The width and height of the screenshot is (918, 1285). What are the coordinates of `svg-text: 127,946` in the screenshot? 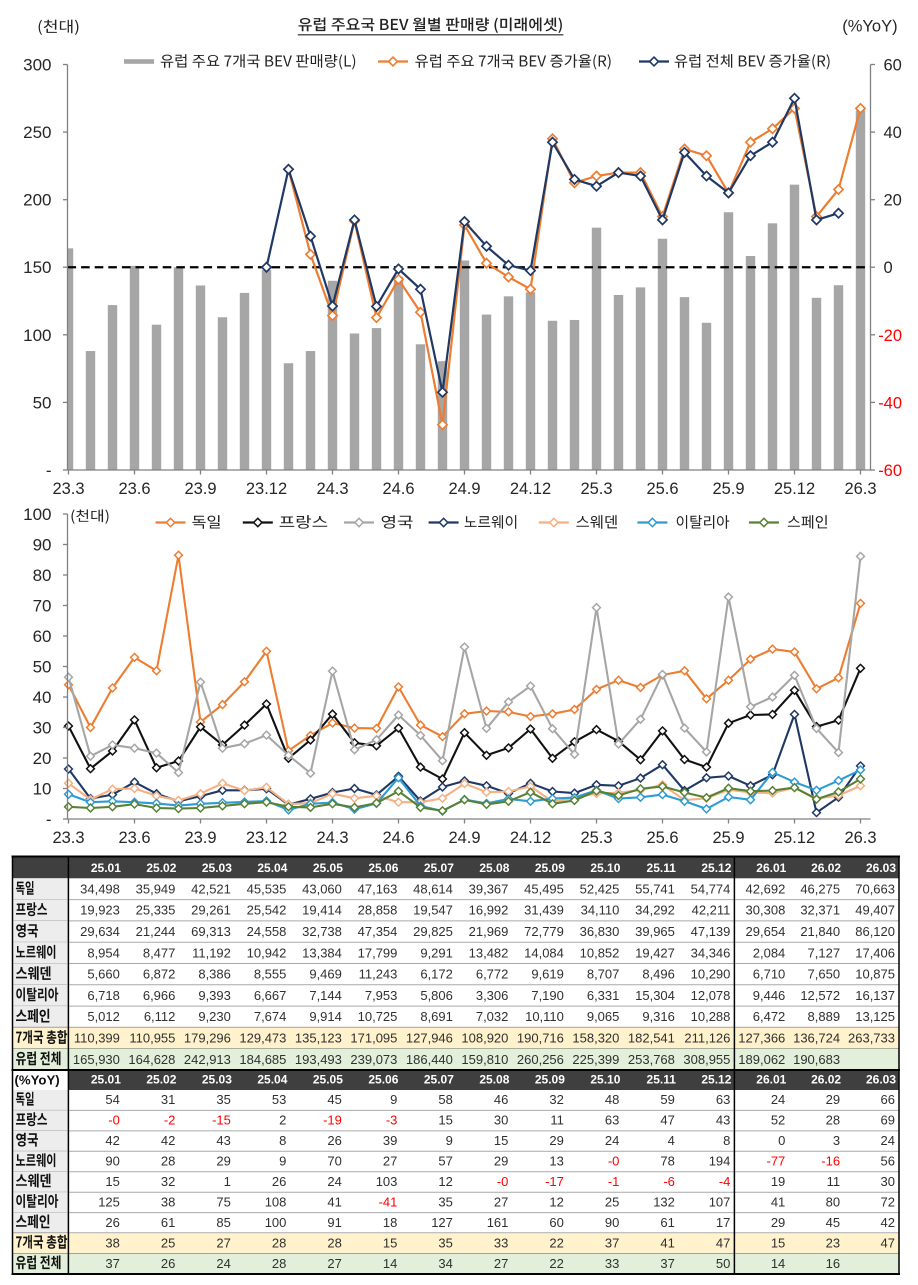 It's located at (429, 1038).